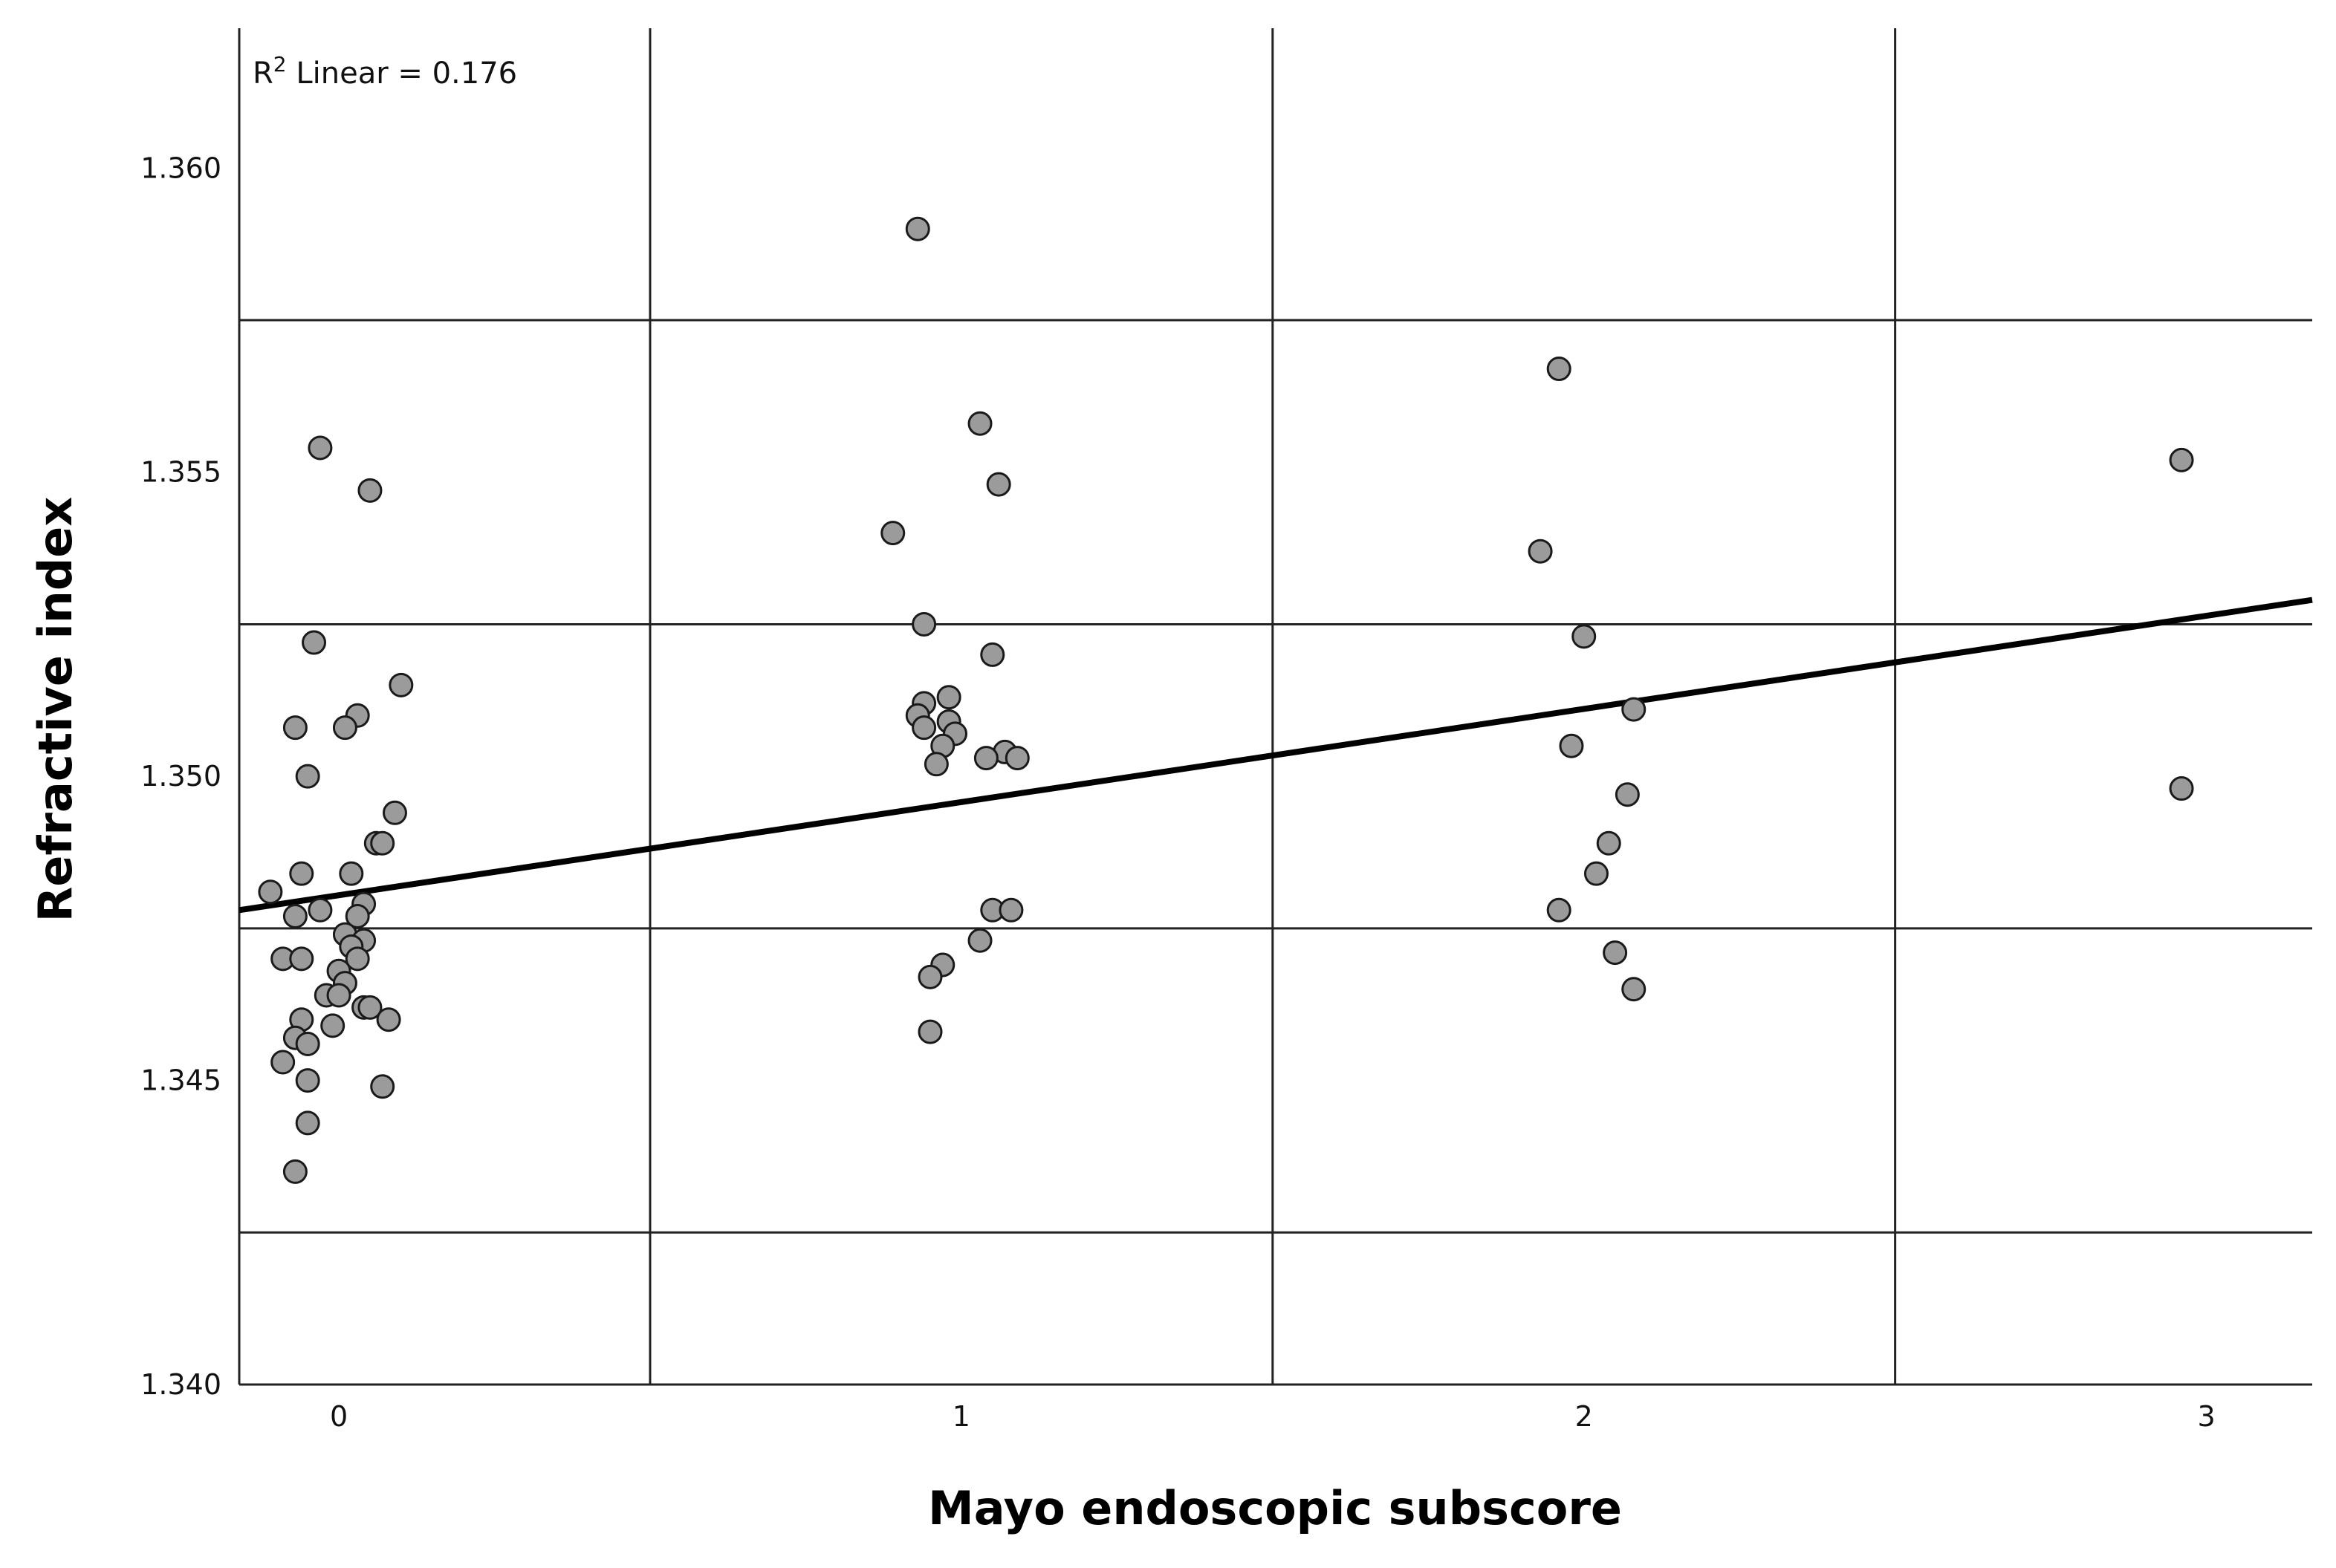 This screenshot has height=1568, width=2336. I want to click on y-axis-title: Refractive index, so click(55, 710).